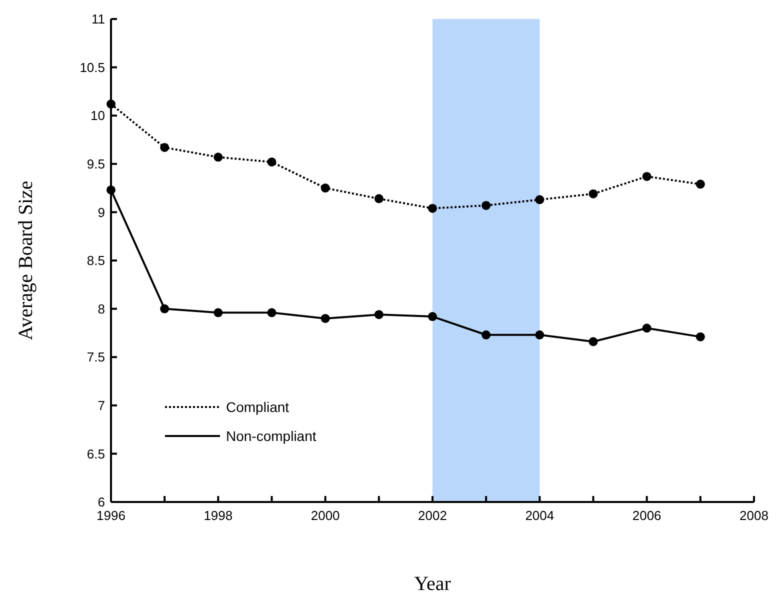 The image size is (781, 602). I want to click on x-tick-label: 2002, so click(432, 515).